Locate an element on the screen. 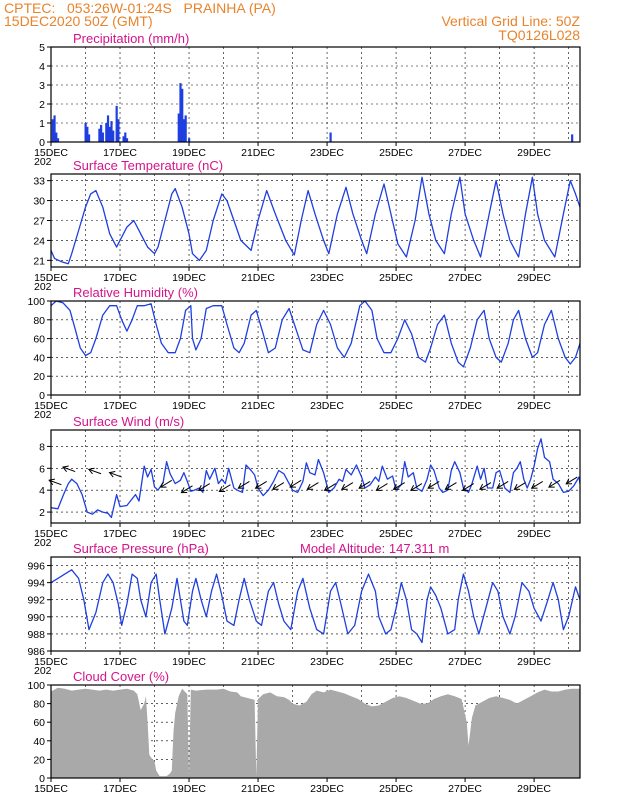  x-tick-label: 15DEC is located at coordinates (51, 278).